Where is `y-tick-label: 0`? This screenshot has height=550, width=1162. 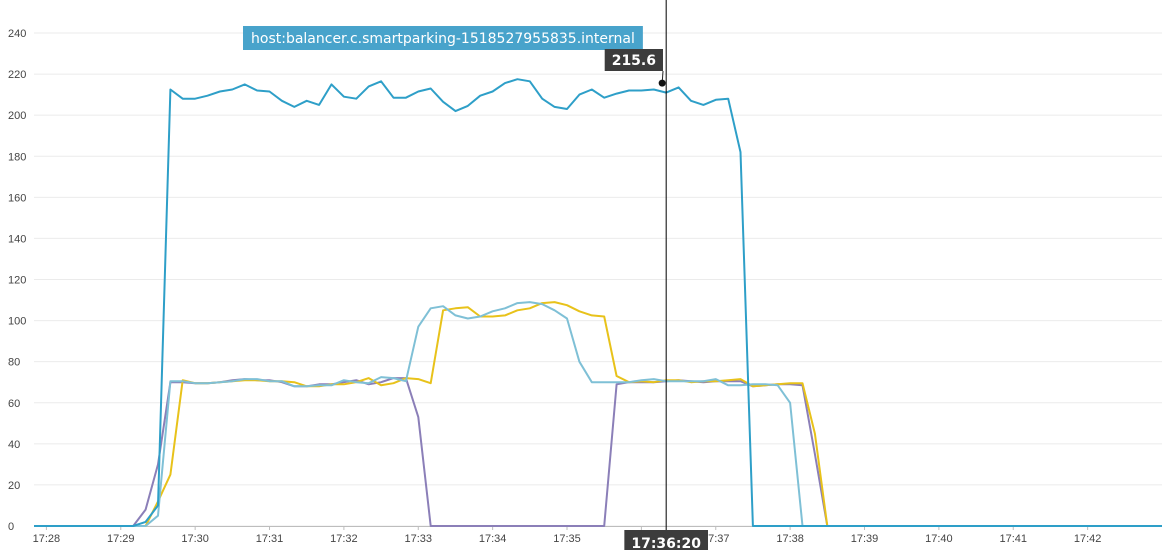
y-tick-label: 0 is located at coordinates (11, 527).